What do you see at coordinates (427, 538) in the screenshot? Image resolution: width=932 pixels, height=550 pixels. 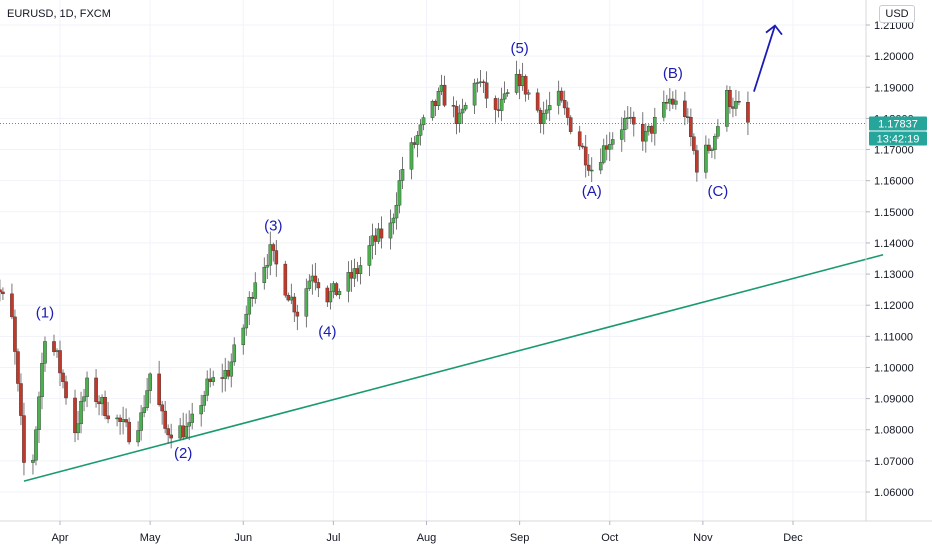 I see `time-tick-label: Aug` at bounding box center [427, 538].